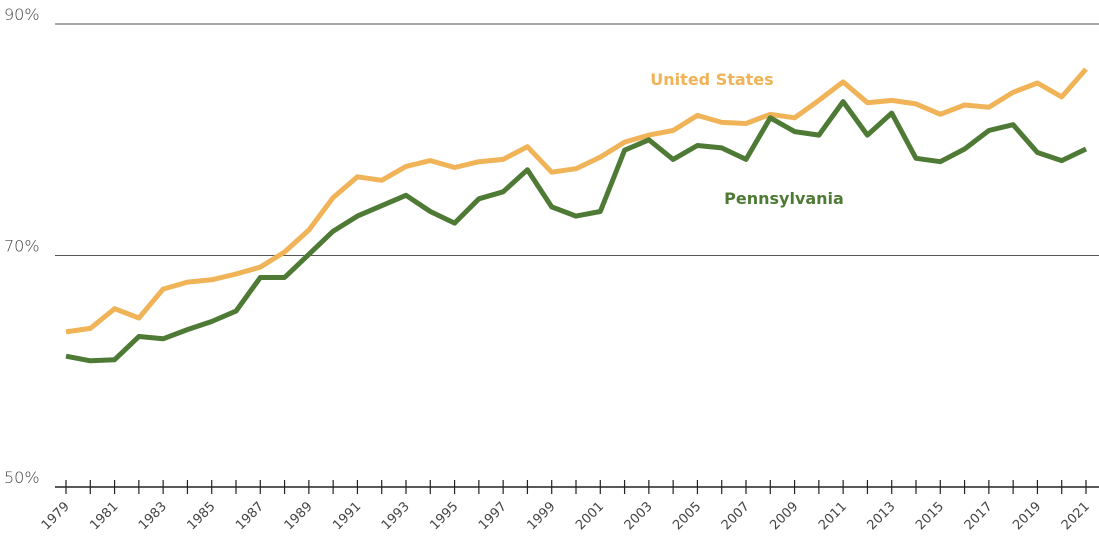 The image size is (1099, 538). Describe the element at coordinates (153, 516) in the screenshot. I see `x-tick-label: 1983` at that location.